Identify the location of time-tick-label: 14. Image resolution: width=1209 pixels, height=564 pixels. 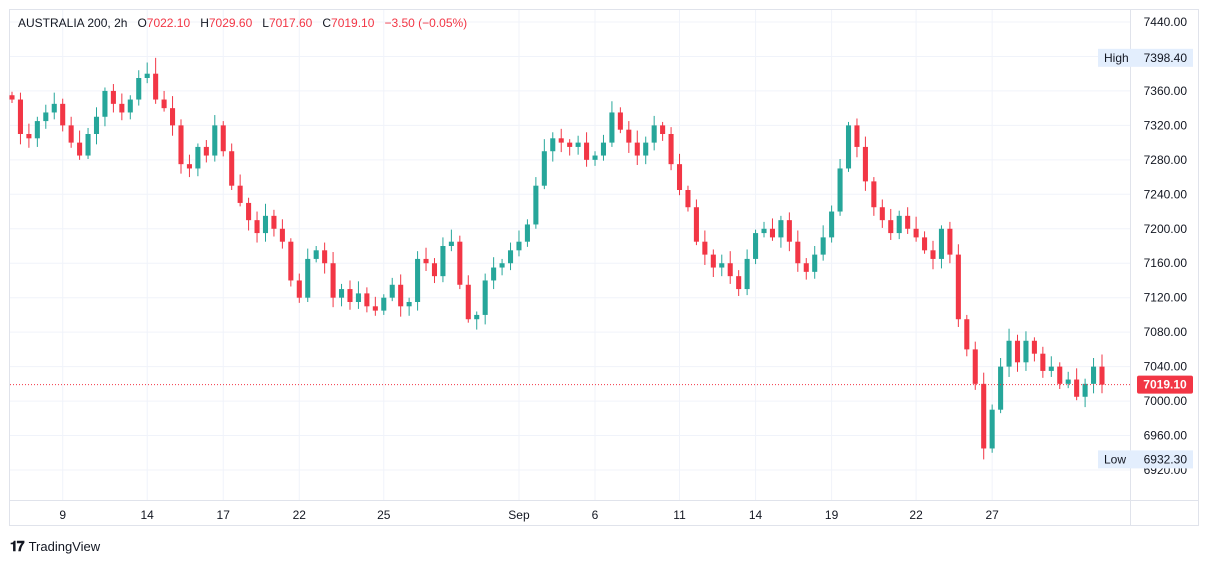
(148, 515).